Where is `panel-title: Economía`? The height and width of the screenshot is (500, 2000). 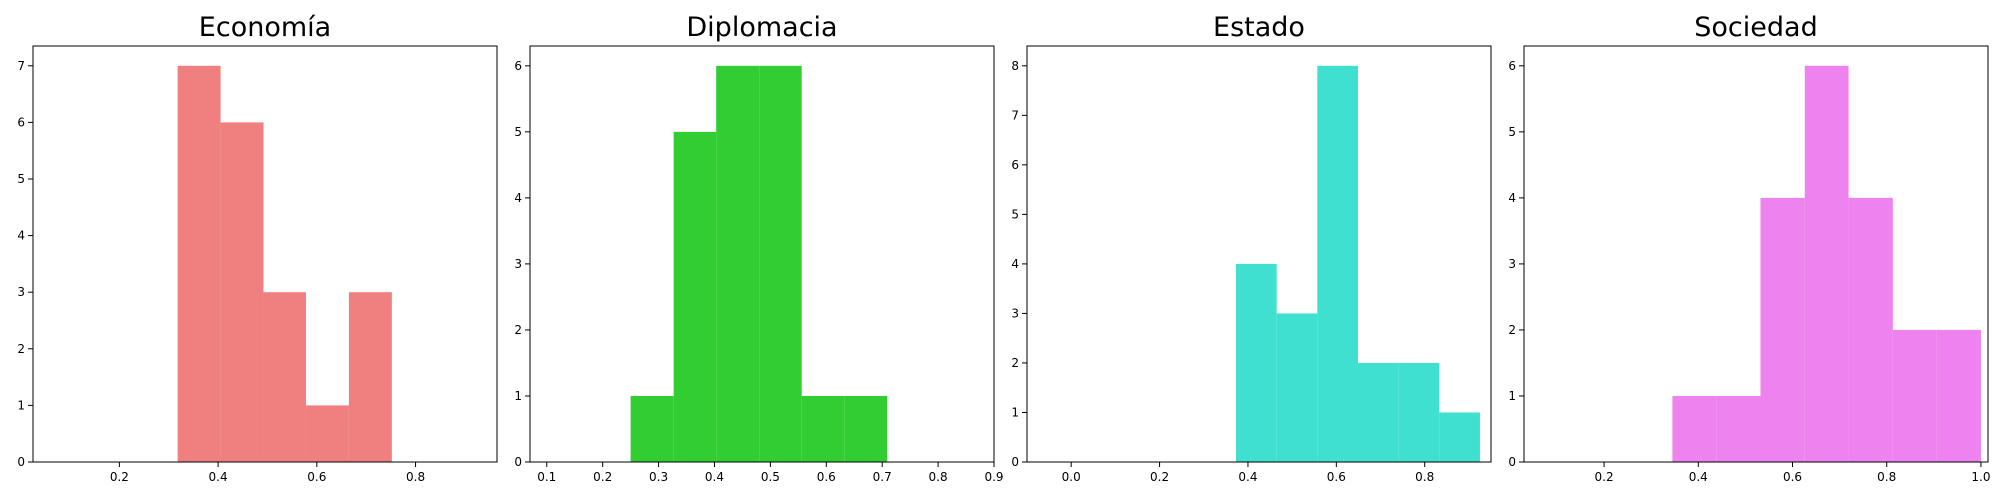
panel-title: Economía is located at coordinates (265, 27).